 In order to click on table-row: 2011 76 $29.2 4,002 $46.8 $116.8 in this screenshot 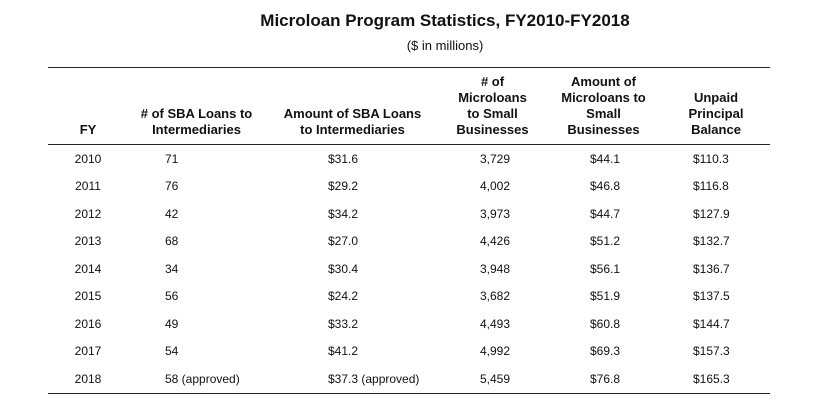, I will do `click(409, 187)`.